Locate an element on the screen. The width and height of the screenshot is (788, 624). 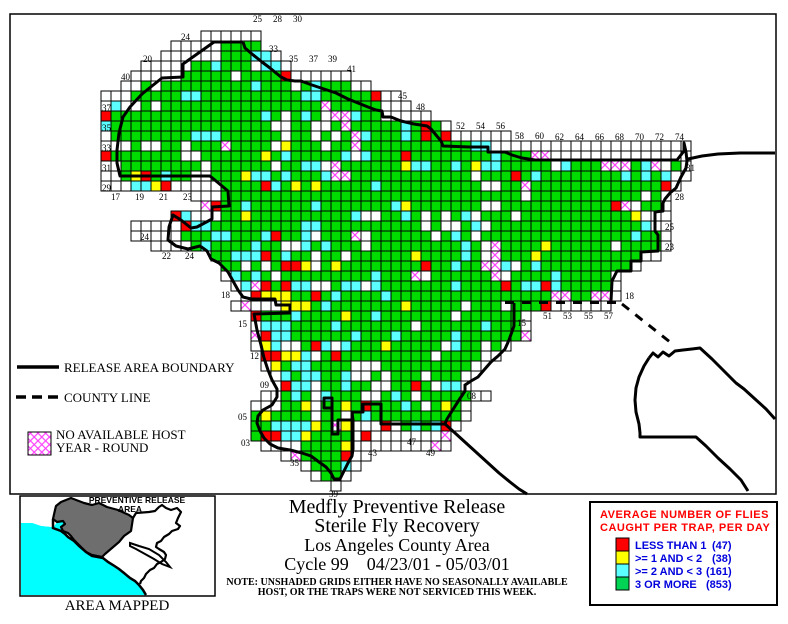
svg-text: 51 is located at coordinates (547, 316).